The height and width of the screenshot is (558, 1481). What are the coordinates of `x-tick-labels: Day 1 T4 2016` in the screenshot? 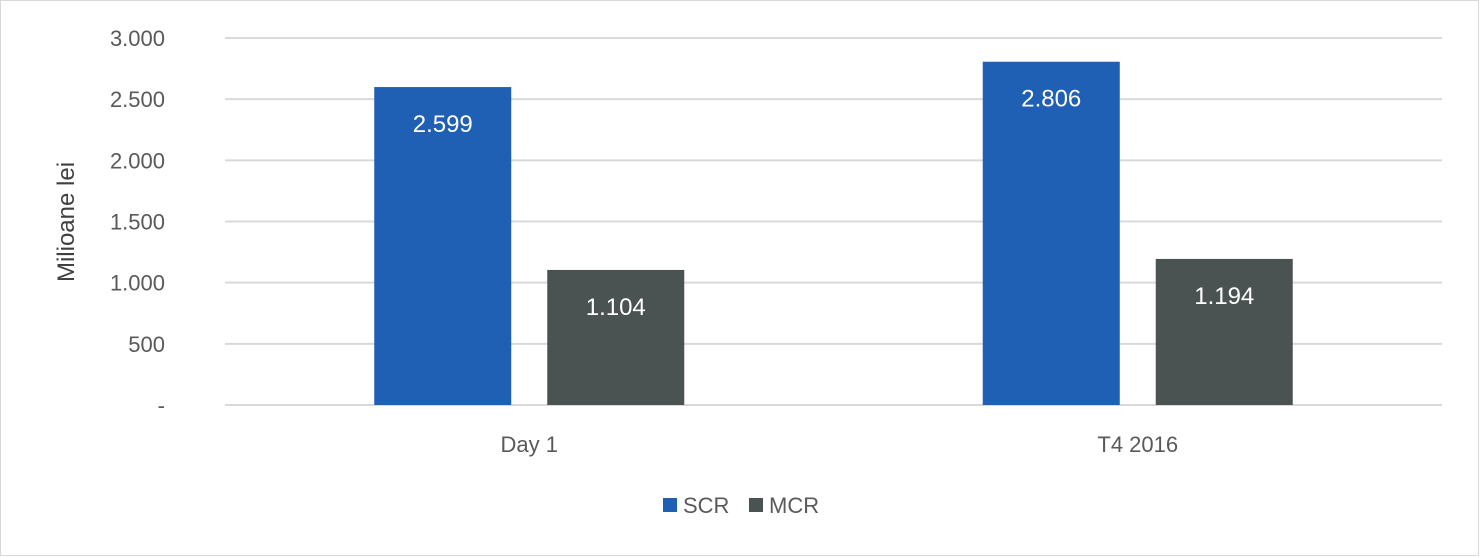 It's located at (840, 444).